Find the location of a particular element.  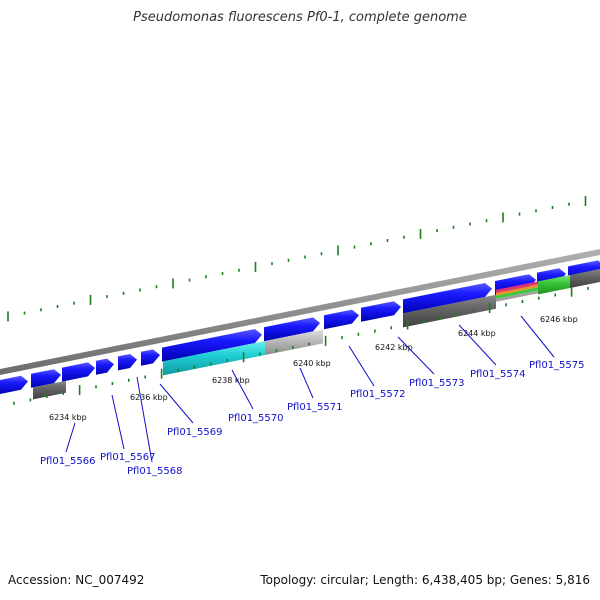

rna-feature is located at coordinates (214, 358).